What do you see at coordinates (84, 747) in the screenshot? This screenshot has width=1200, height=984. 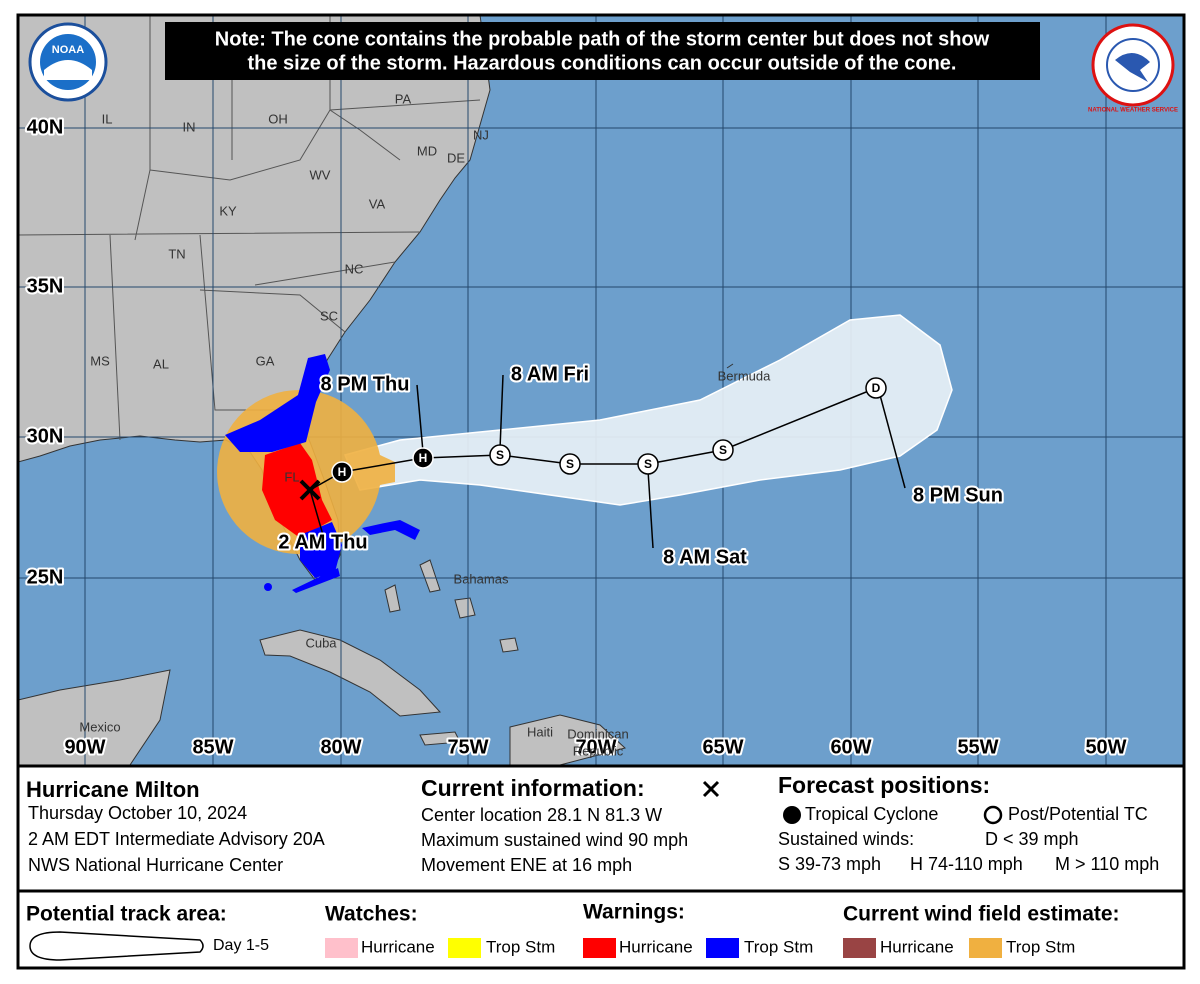 I see `longitude-label: 90W` at bounding box center [84, 747].